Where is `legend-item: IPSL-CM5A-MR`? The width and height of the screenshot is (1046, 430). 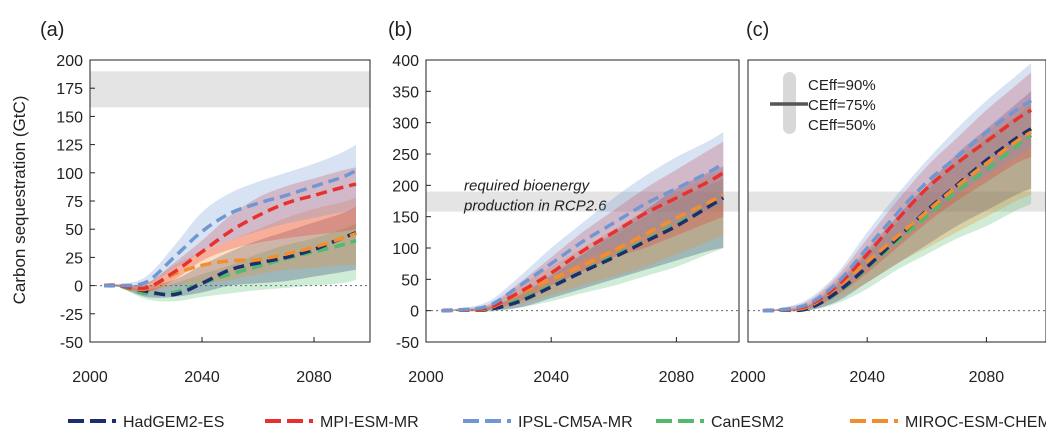 legend-item: IPSL-CM5A-MR is located at coordinates (548, 422).